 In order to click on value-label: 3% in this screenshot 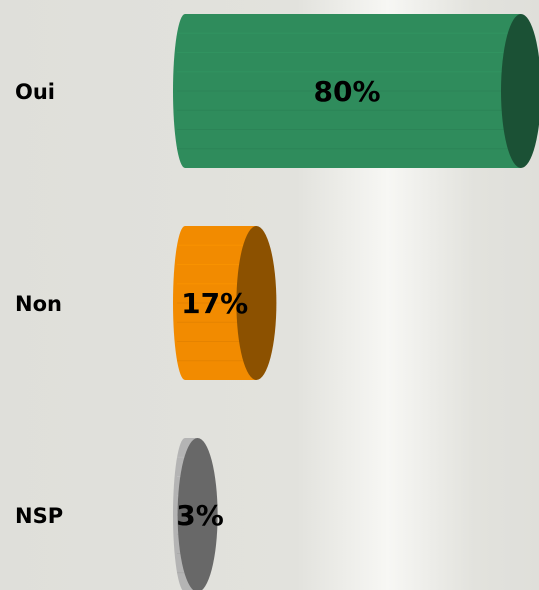, I will do `click(200, 515)`.